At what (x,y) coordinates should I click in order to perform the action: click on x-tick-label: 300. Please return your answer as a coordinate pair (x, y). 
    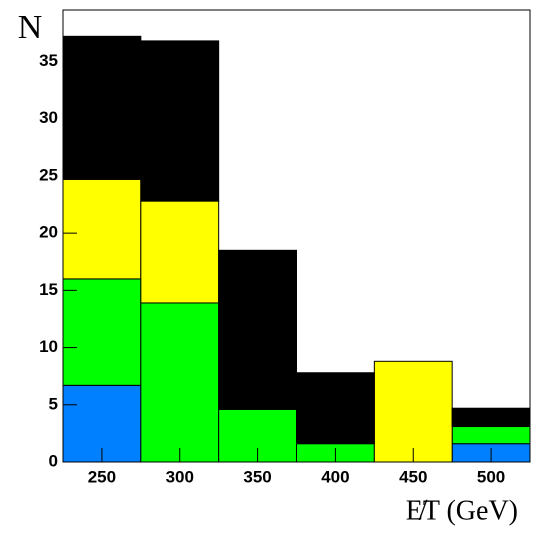
    Looking at the image, I should click on (180, 476).